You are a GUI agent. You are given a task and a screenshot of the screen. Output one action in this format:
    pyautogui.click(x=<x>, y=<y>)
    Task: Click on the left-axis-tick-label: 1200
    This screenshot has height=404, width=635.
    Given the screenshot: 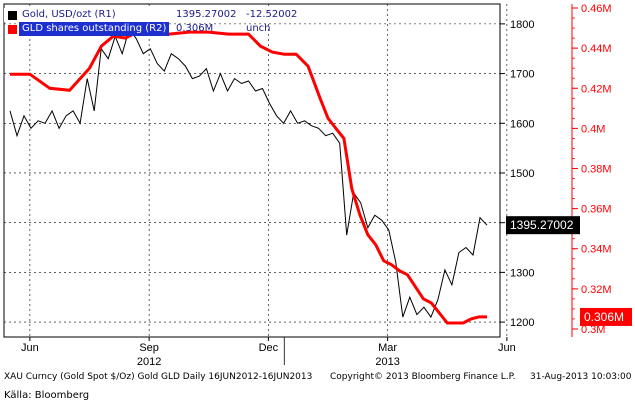 What is the action you would take?
    pyautogui.click(x=522, y=323)
    